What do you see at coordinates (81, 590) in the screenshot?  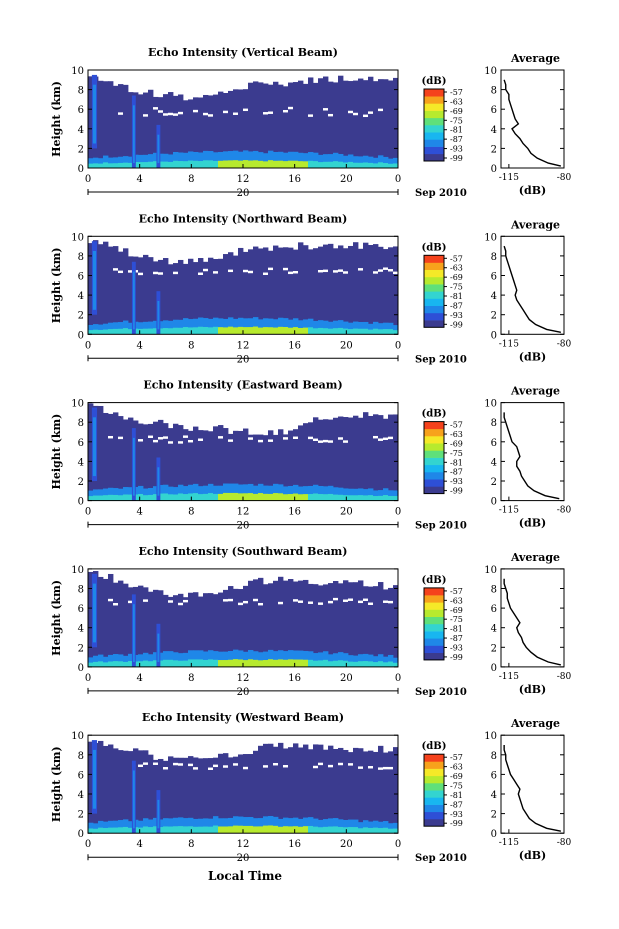 I see `y-tick-label: 8` at bounding box center [81, 590].